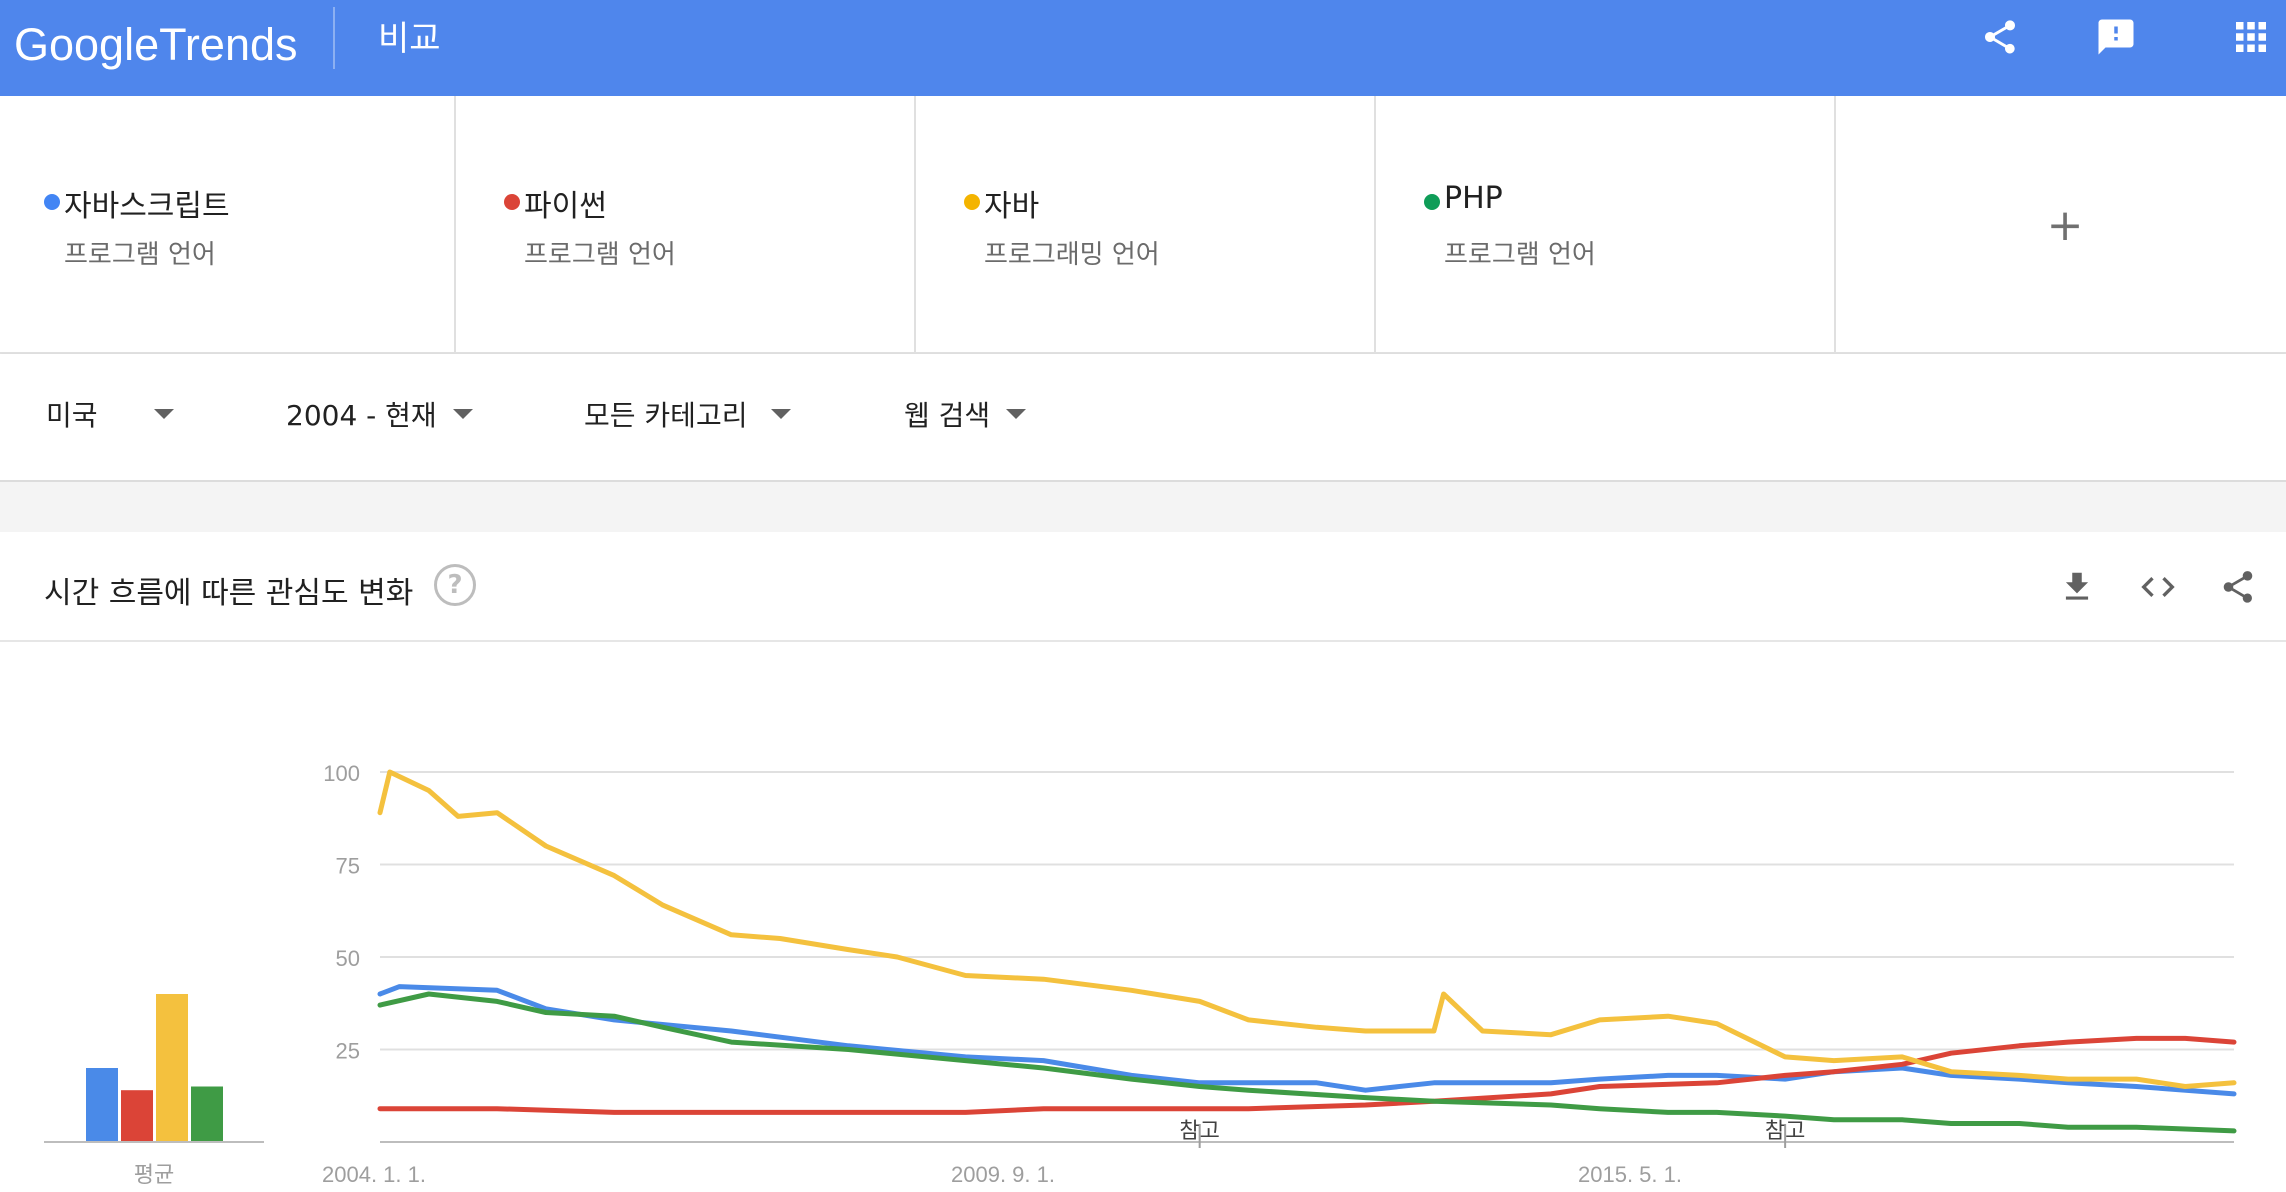  Describe the element at coordinates (1606, 224) in the screenshot. I see `term-card-php: PHP 프로그램 언어` at that location.